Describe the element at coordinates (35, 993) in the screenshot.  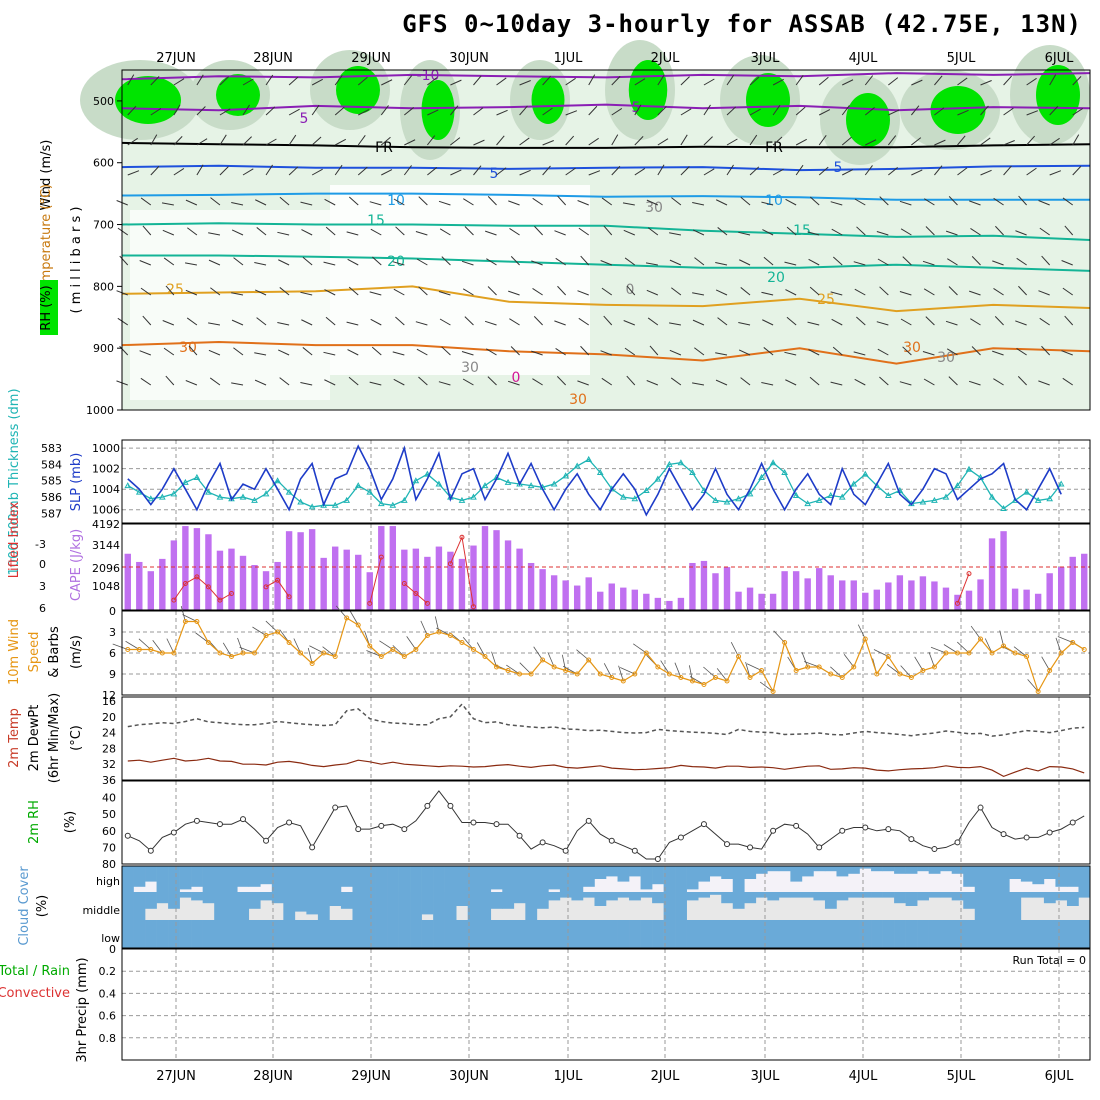
I see `precip-label-convective: Convective` at that location.